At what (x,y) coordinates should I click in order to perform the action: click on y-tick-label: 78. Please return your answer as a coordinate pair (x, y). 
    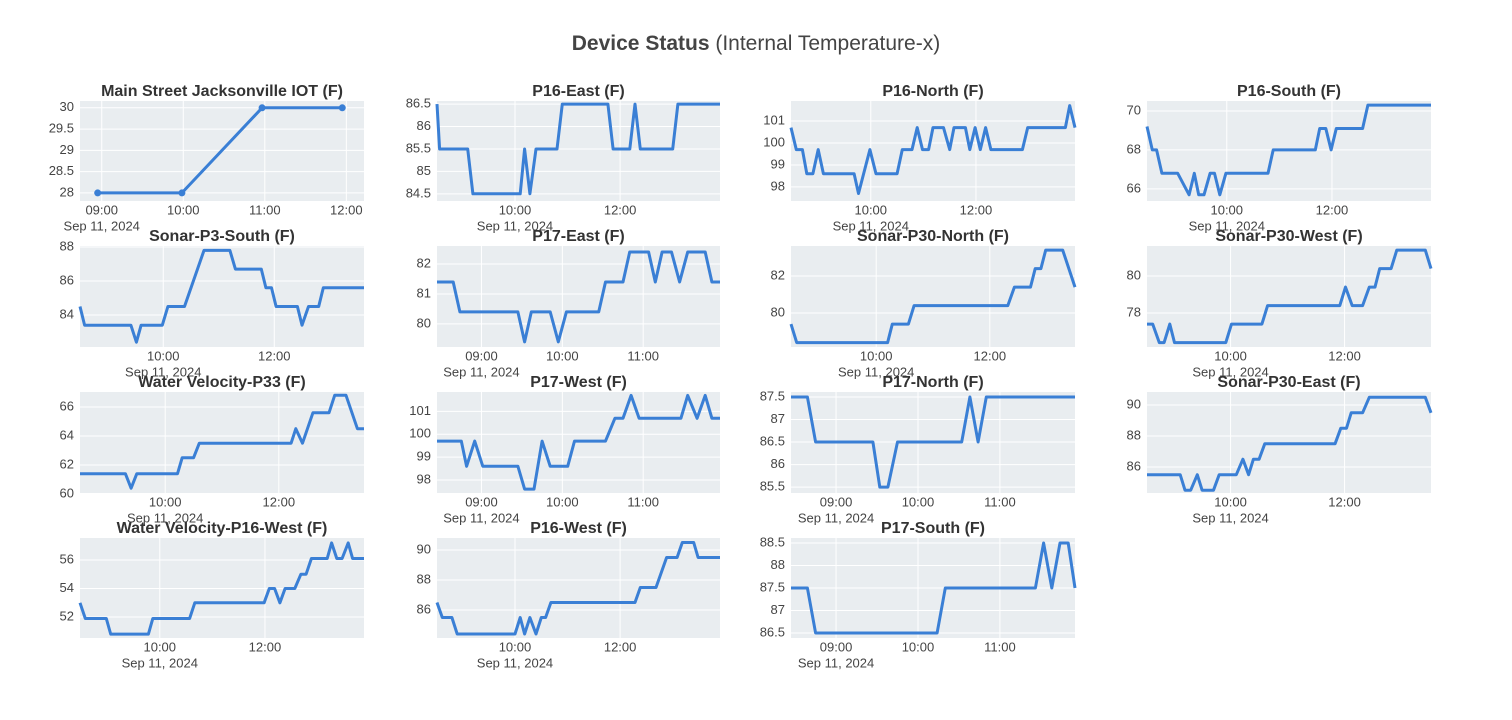
    Looking at the image, I should click on (1134, 311).